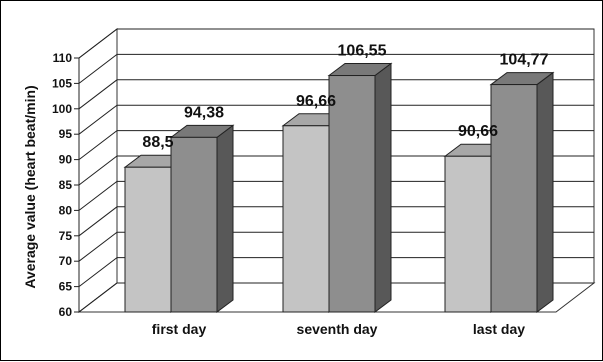  Describe the element at coordinates (478, 131) in the screenshot. I see `data-label: 90,66` at that location.